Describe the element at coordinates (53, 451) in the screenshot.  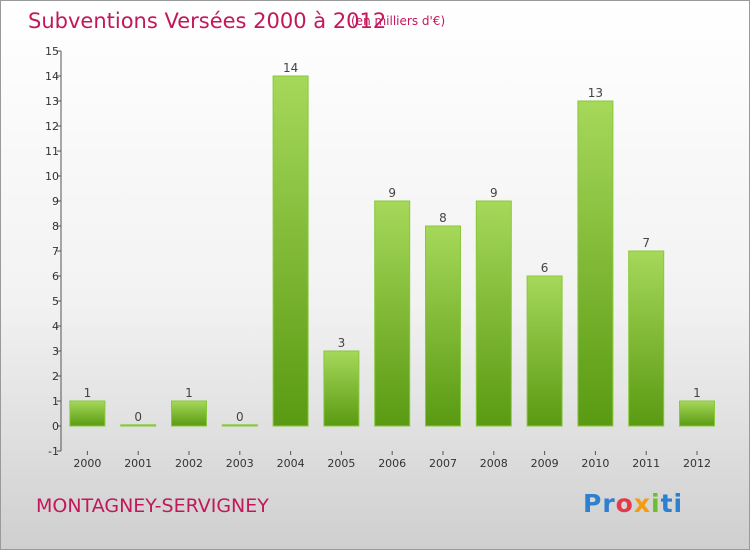
I see `y-tick-label: -1` at that location.